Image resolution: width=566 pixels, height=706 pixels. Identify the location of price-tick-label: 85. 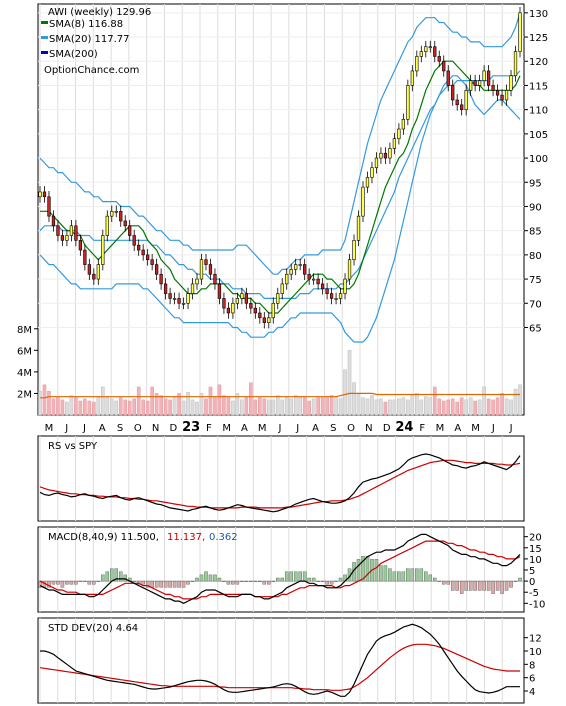
(535, 232).